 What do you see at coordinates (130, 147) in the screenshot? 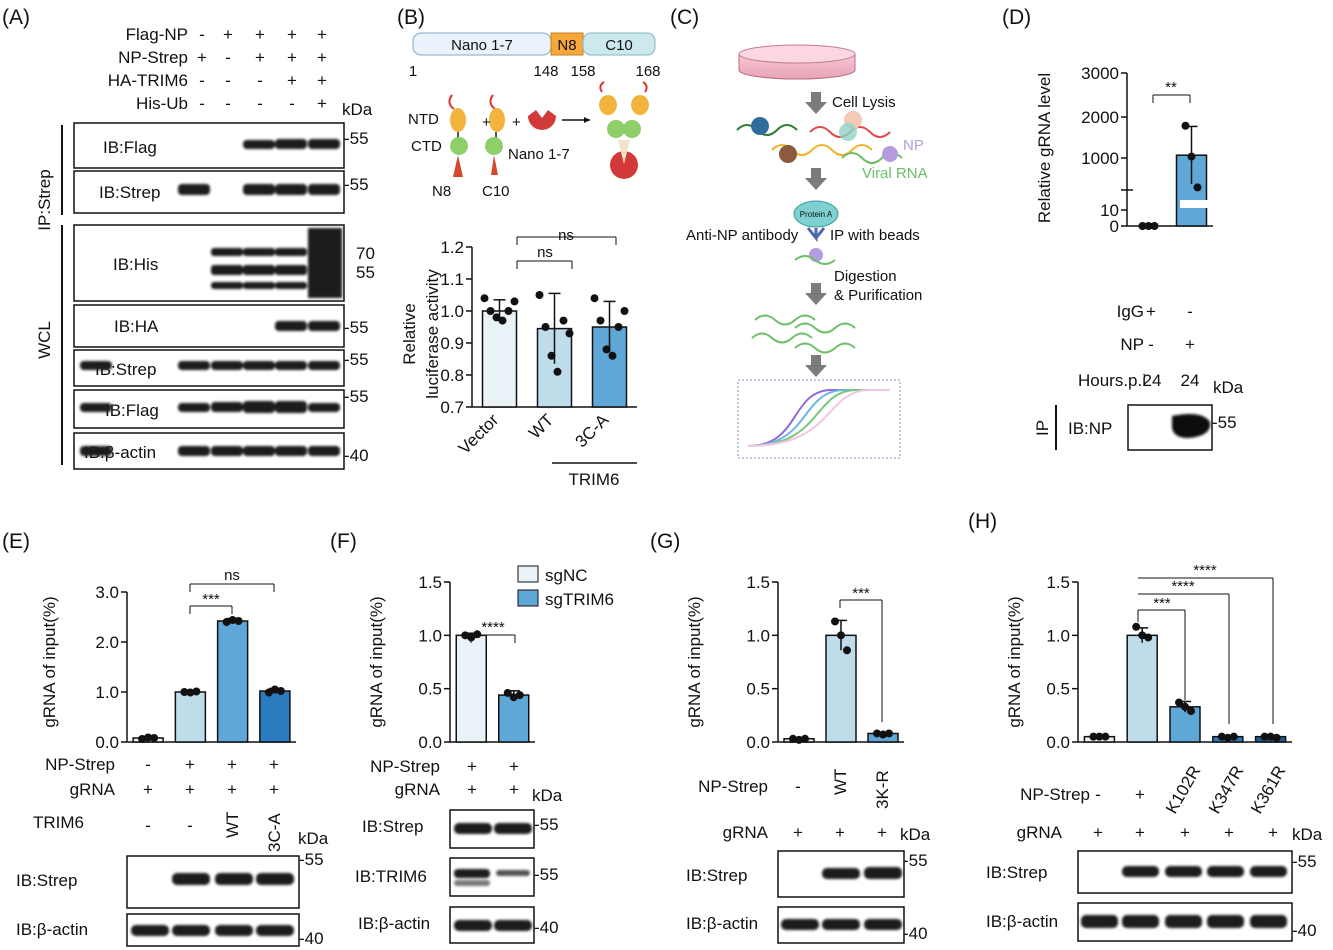
I see `blot-label-flag: IB:Flag` at bounding box center [130, 147].